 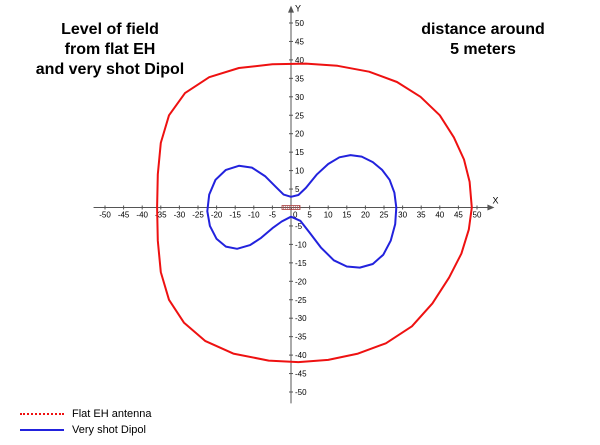 I want to click on x-tick-label: -40, so click(x=142, y=215).